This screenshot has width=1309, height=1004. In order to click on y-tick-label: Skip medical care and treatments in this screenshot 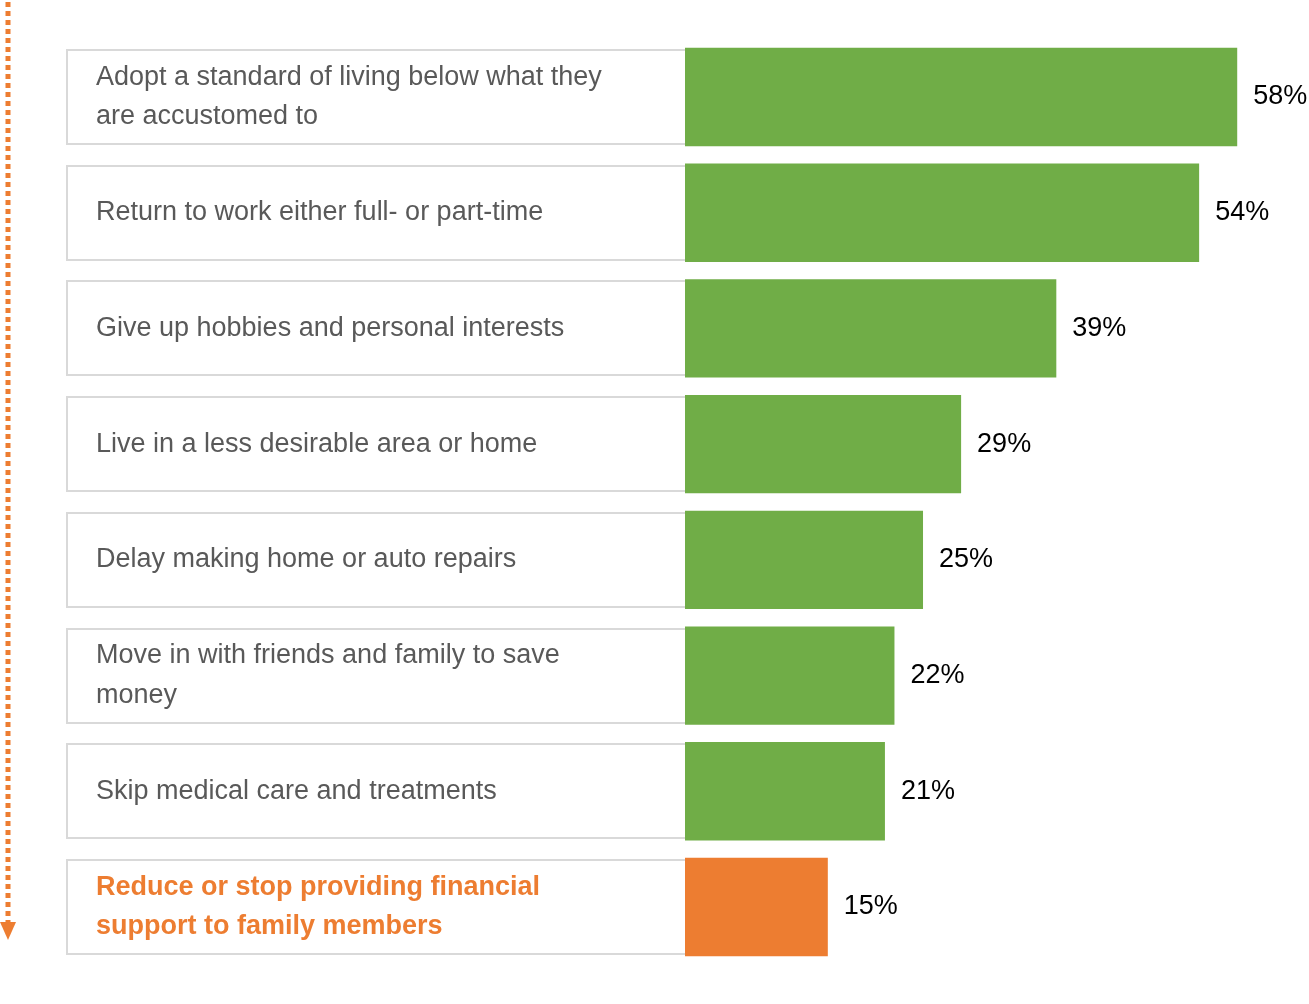, I will do `click(296, 789)`.